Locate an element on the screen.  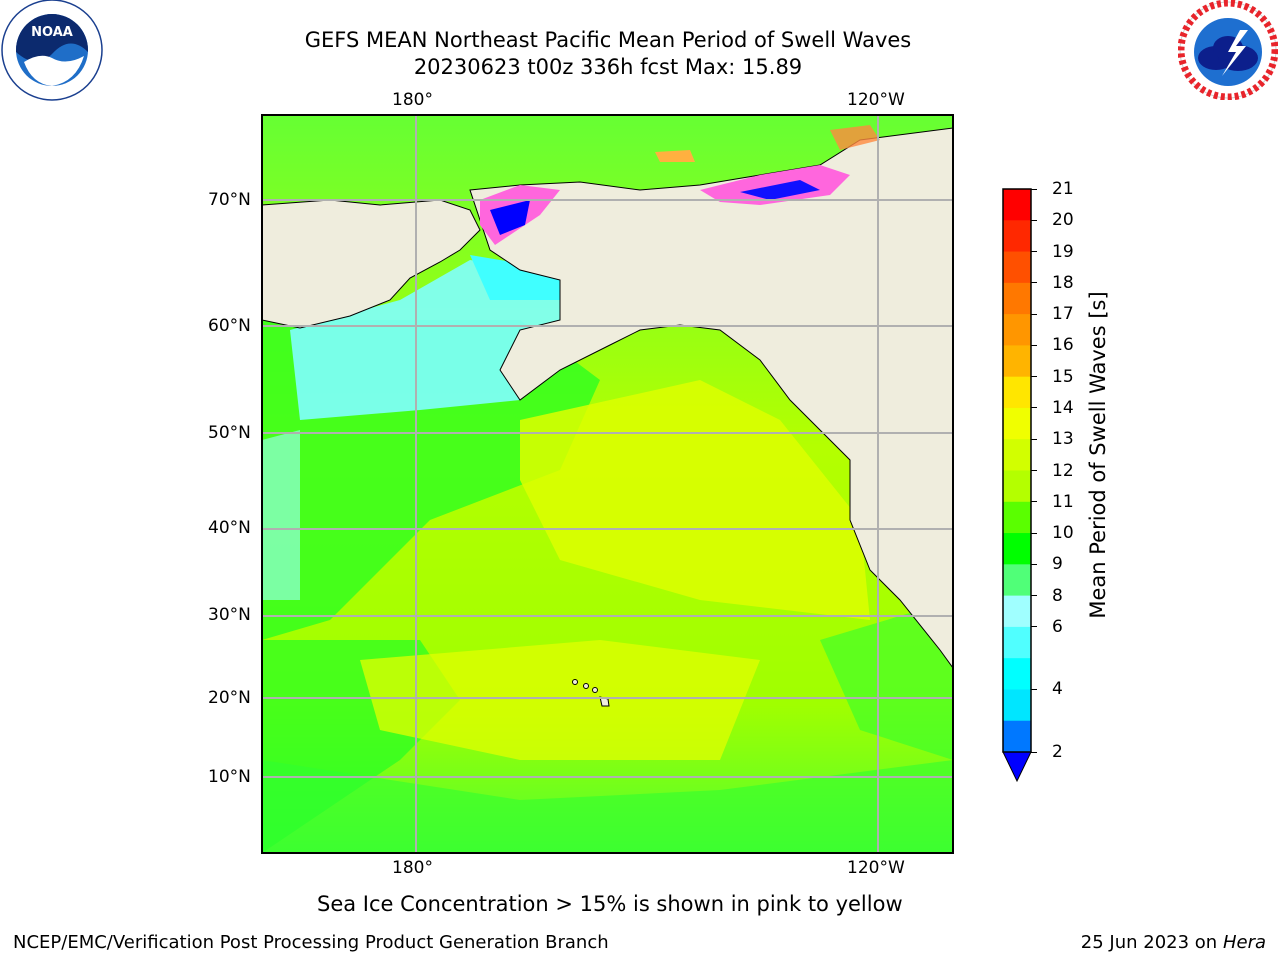
colorbar-tick-label: 21 is located at coordinates (1063, 189).